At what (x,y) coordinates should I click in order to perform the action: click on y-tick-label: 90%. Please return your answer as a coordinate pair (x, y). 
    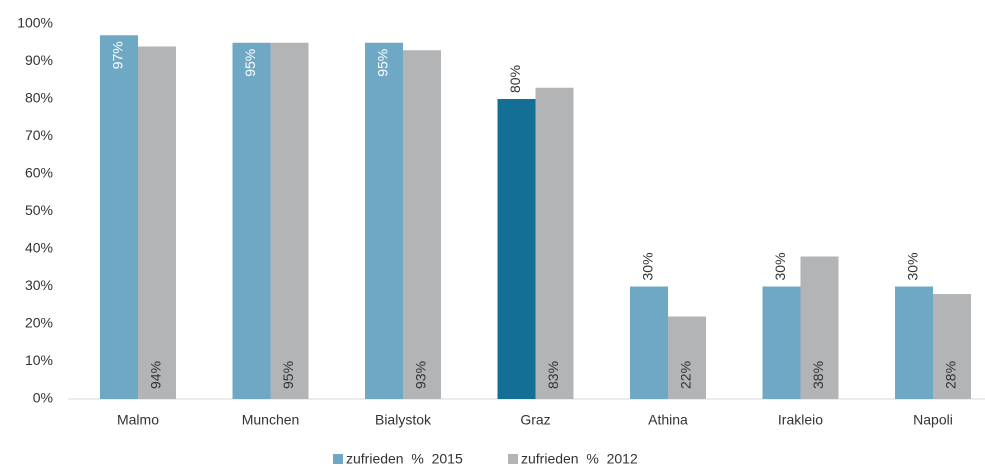
    Looking at the image, I should click on (39, 60).